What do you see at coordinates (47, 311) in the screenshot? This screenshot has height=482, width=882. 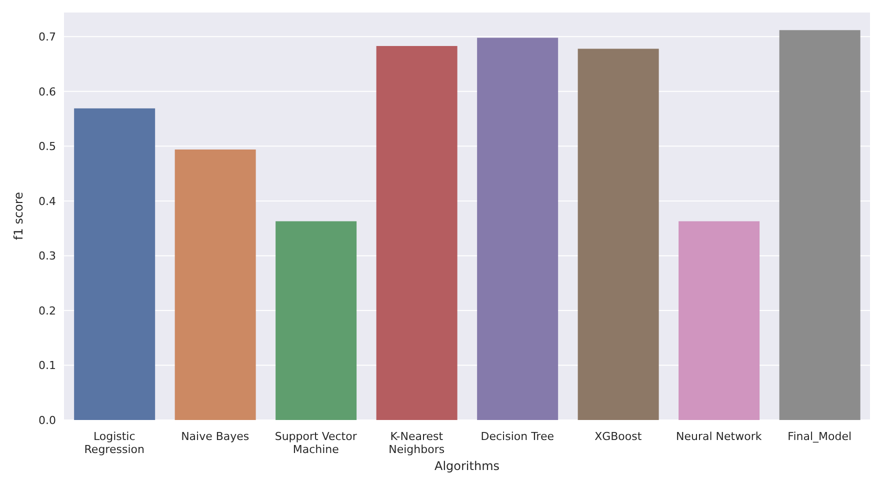 I see `y-tick-label: 0.2` at bounding box center [47, 311].